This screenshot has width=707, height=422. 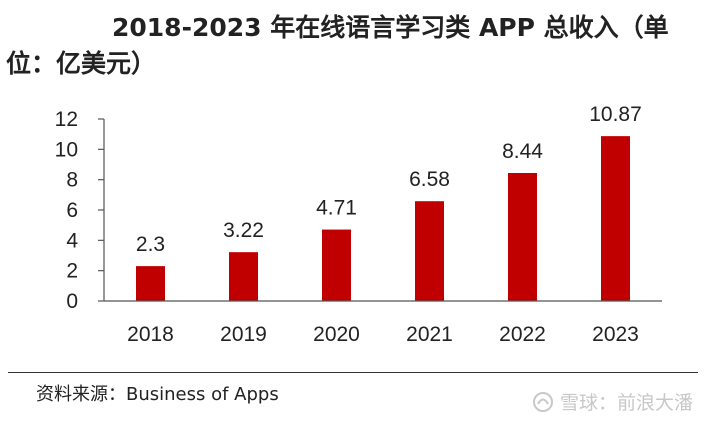 I want to click on watermark: 雪球：前浪大潘, so click(x=612, y=401).